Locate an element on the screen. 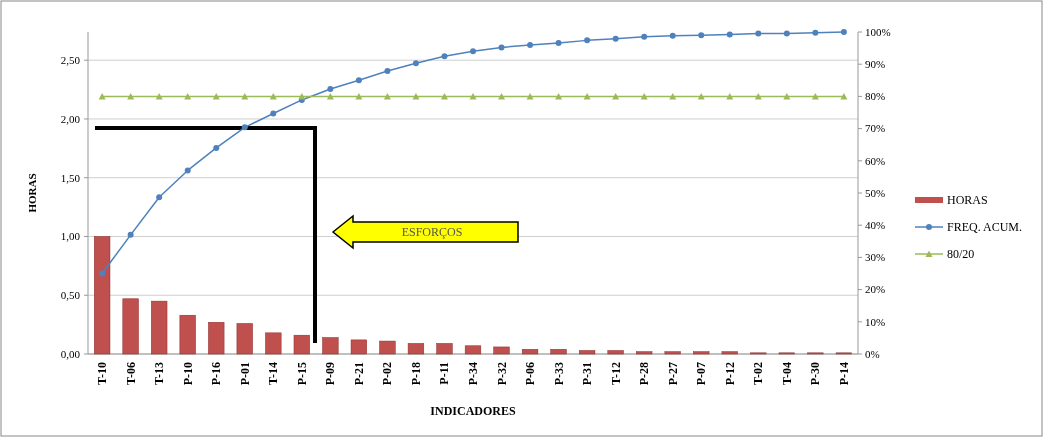 Image resolution: width=1043 pixels, height=437 pixels. x-tick-label: P-07 is located at coordinates (701, 374).